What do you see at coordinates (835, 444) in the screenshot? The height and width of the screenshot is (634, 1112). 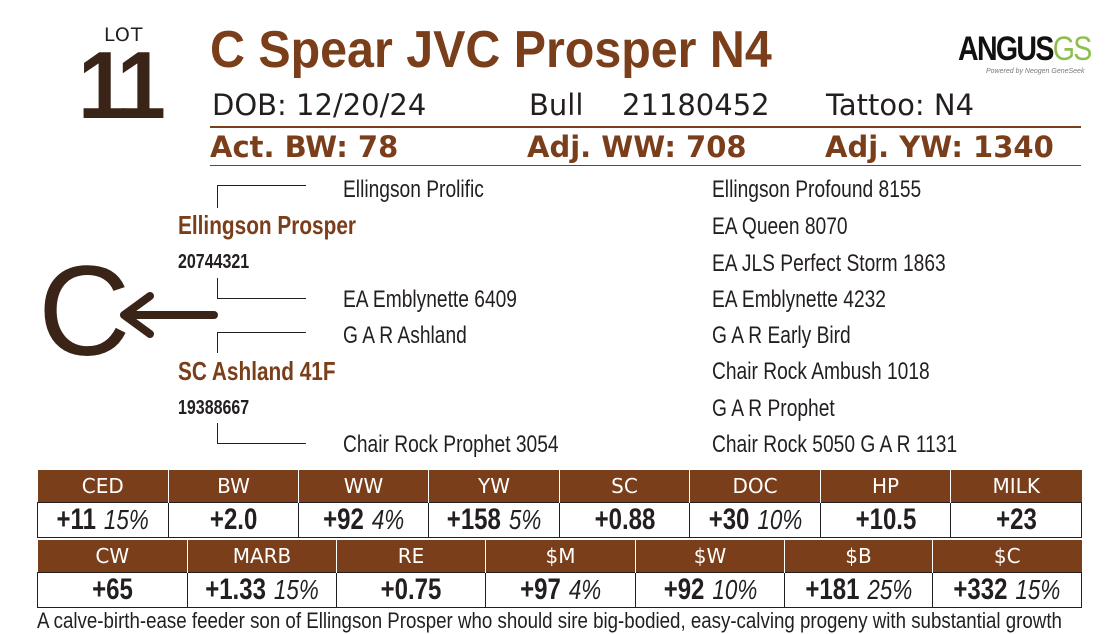 I see `great-grandparent: Chair Rock 5050 G A R 1131` at bounding box center [835, 444].